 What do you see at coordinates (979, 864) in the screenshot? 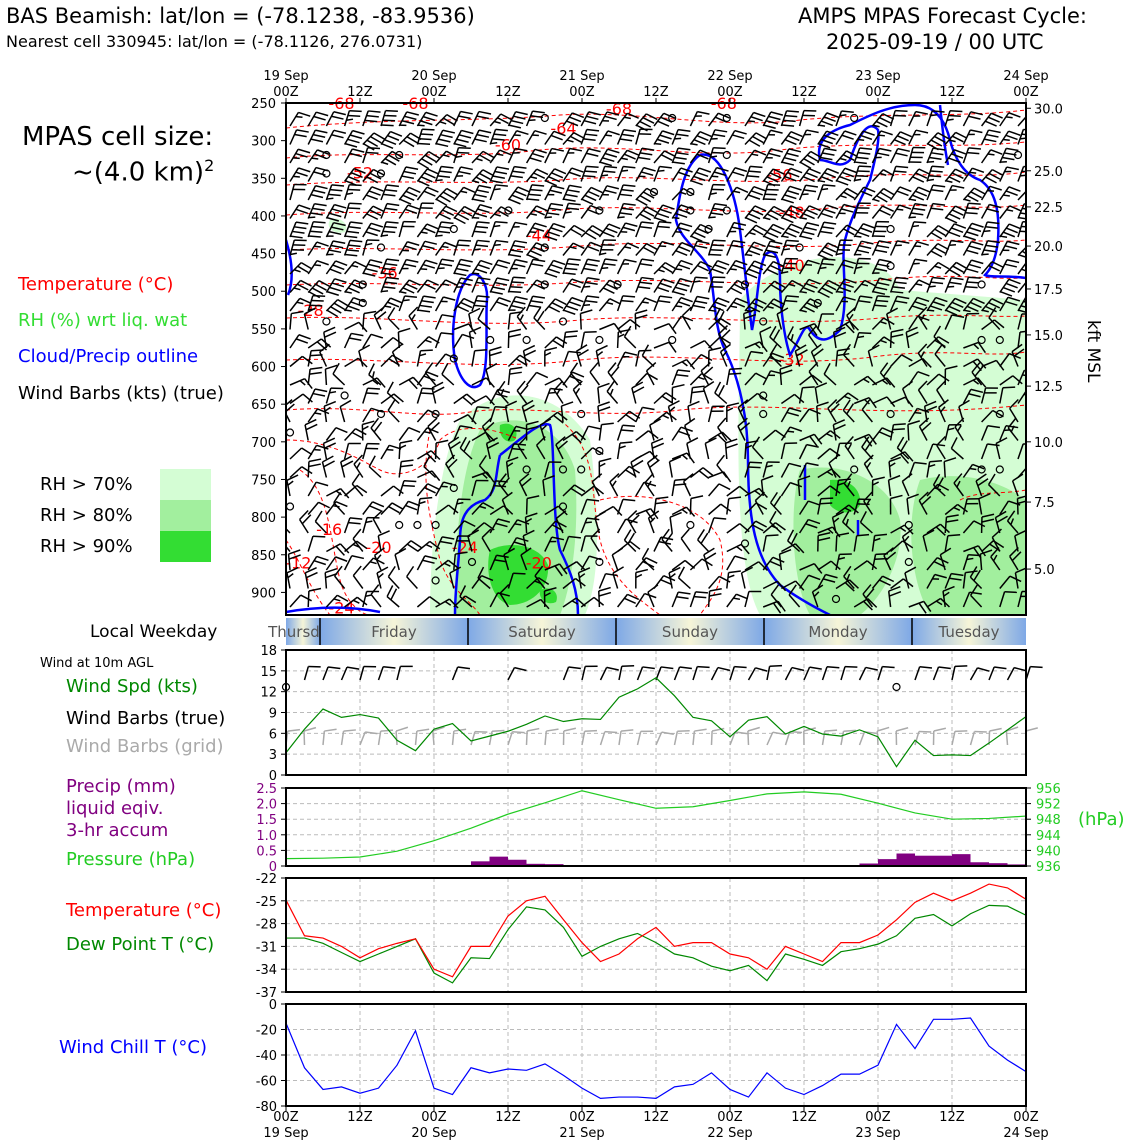
I see `precip-bar` at bounding box center [979, 864].